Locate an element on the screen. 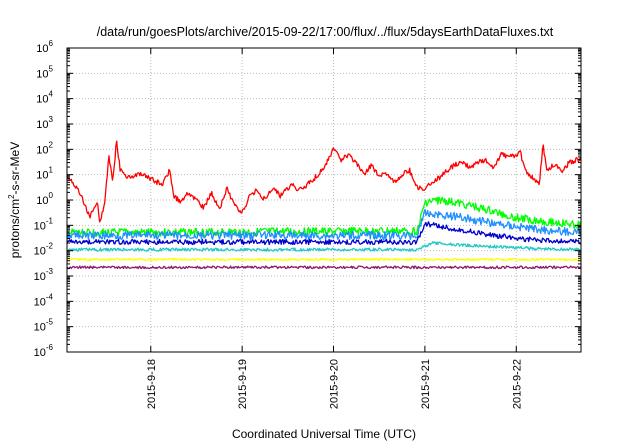 The image size is (640, 448). y-tick-label: 10⁻⁶ is located at coordinates (44, 351).